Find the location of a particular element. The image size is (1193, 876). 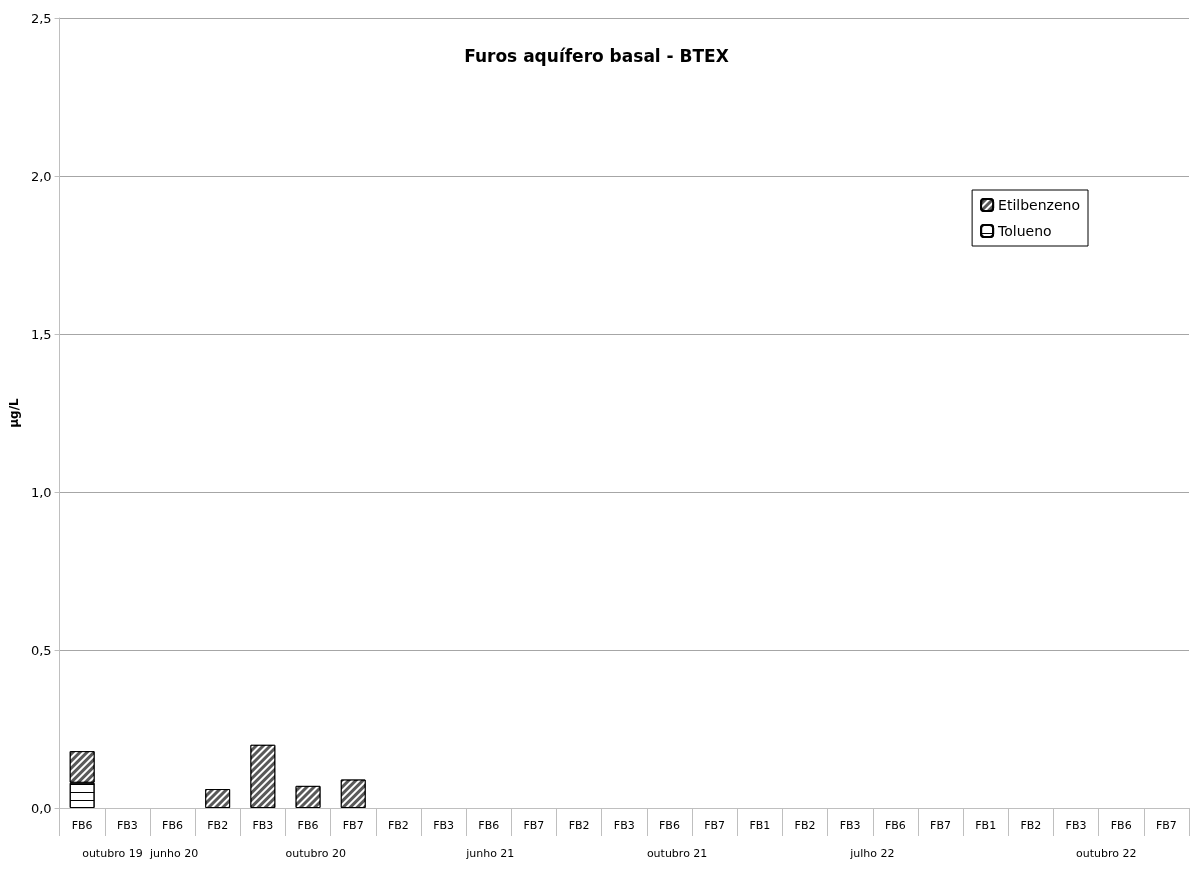

y-tick-label: 1,5 is located at coordinates (41, 334).